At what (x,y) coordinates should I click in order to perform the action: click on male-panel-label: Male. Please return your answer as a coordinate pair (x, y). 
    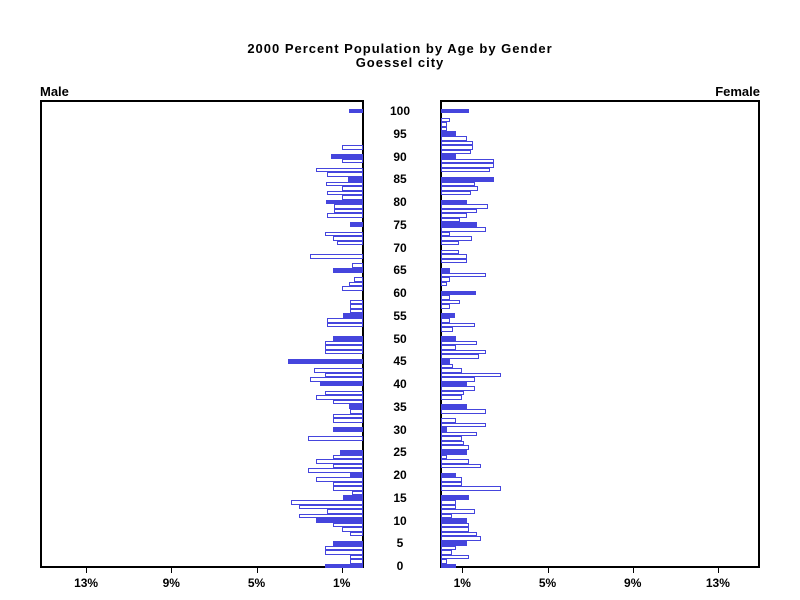
    Looking at the image, I should click on (54, 91).